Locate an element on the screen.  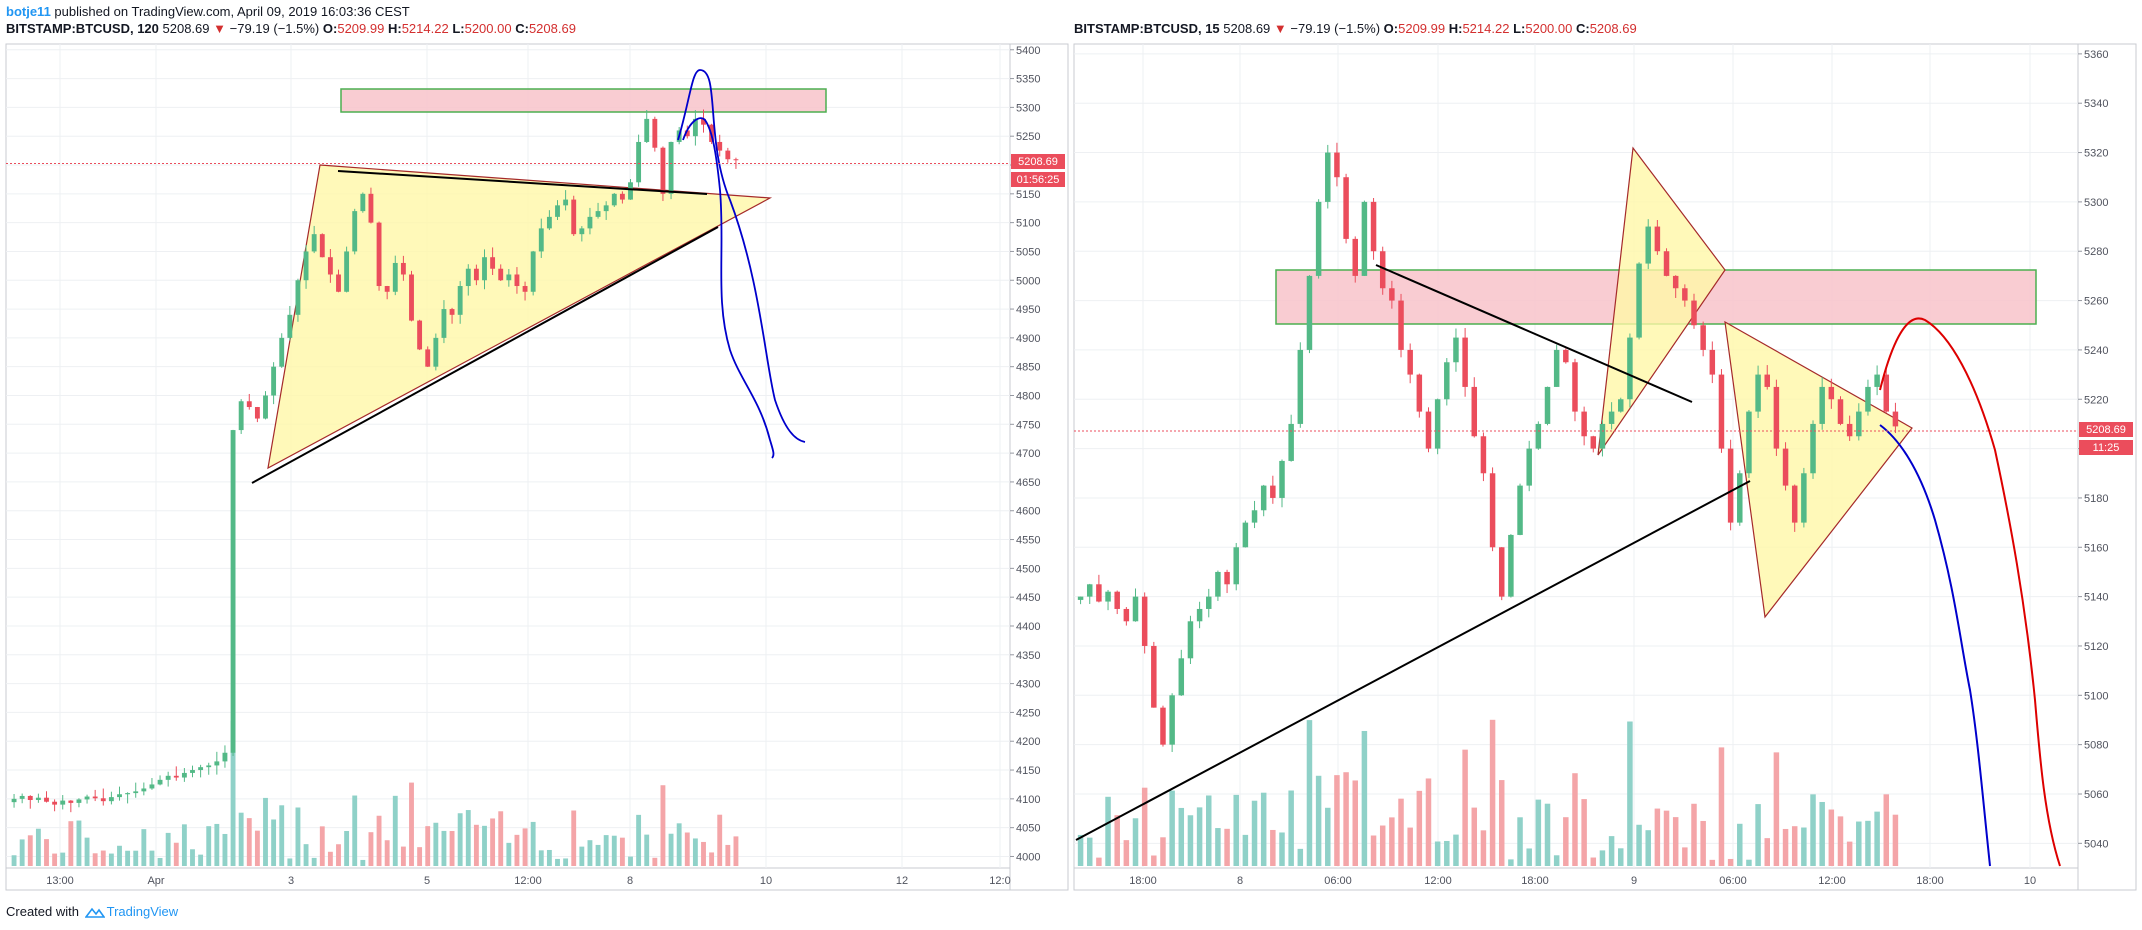
y-tick-label: 5320 is located at coordinates (2096, 154).